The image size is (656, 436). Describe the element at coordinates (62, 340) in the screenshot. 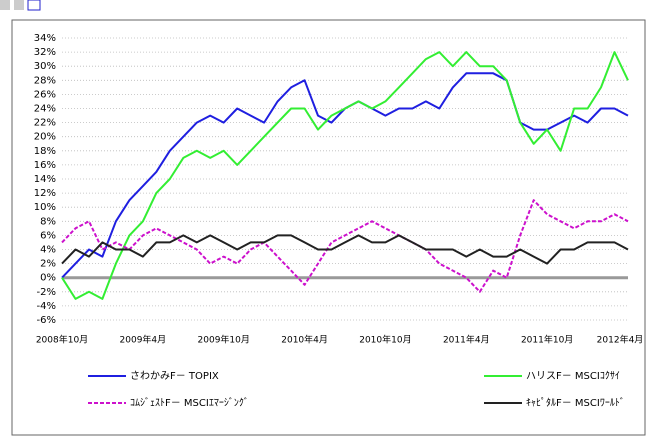

I see `x-tick-label: 2008年10月` at that location.